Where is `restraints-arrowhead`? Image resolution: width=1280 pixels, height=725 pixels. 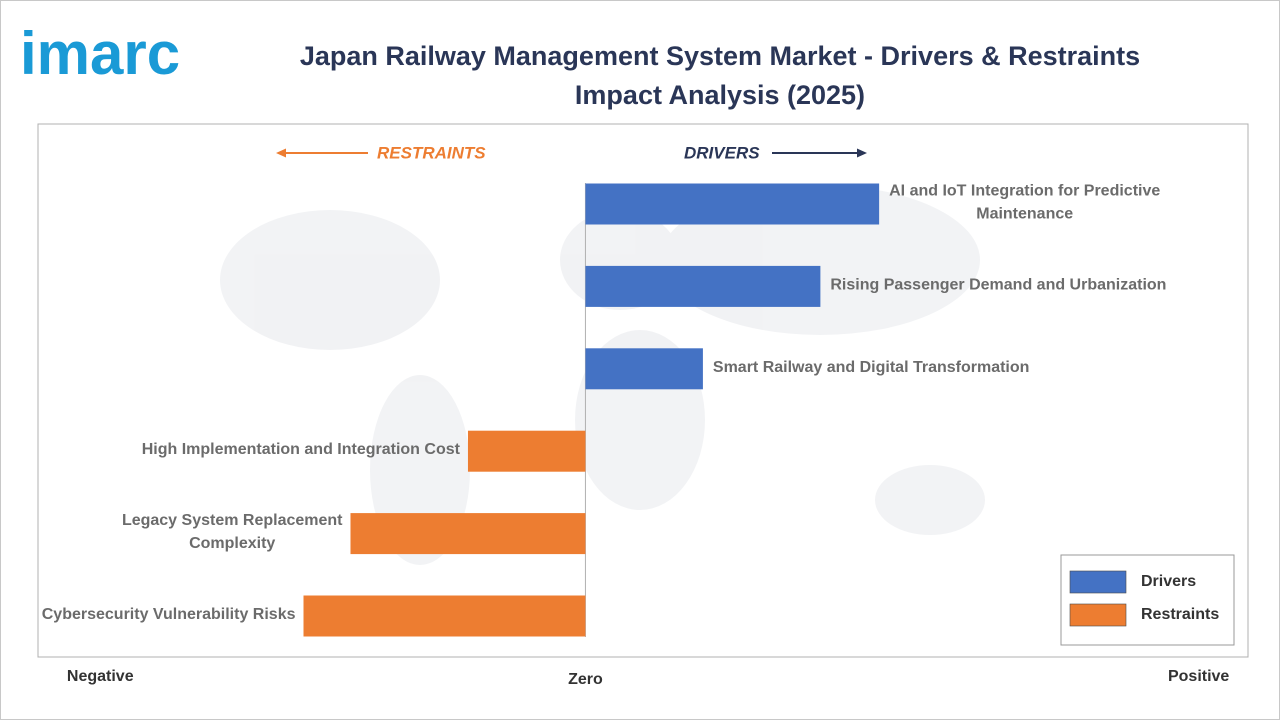
restraints-arrowhead is located at coordinates (281, 153).